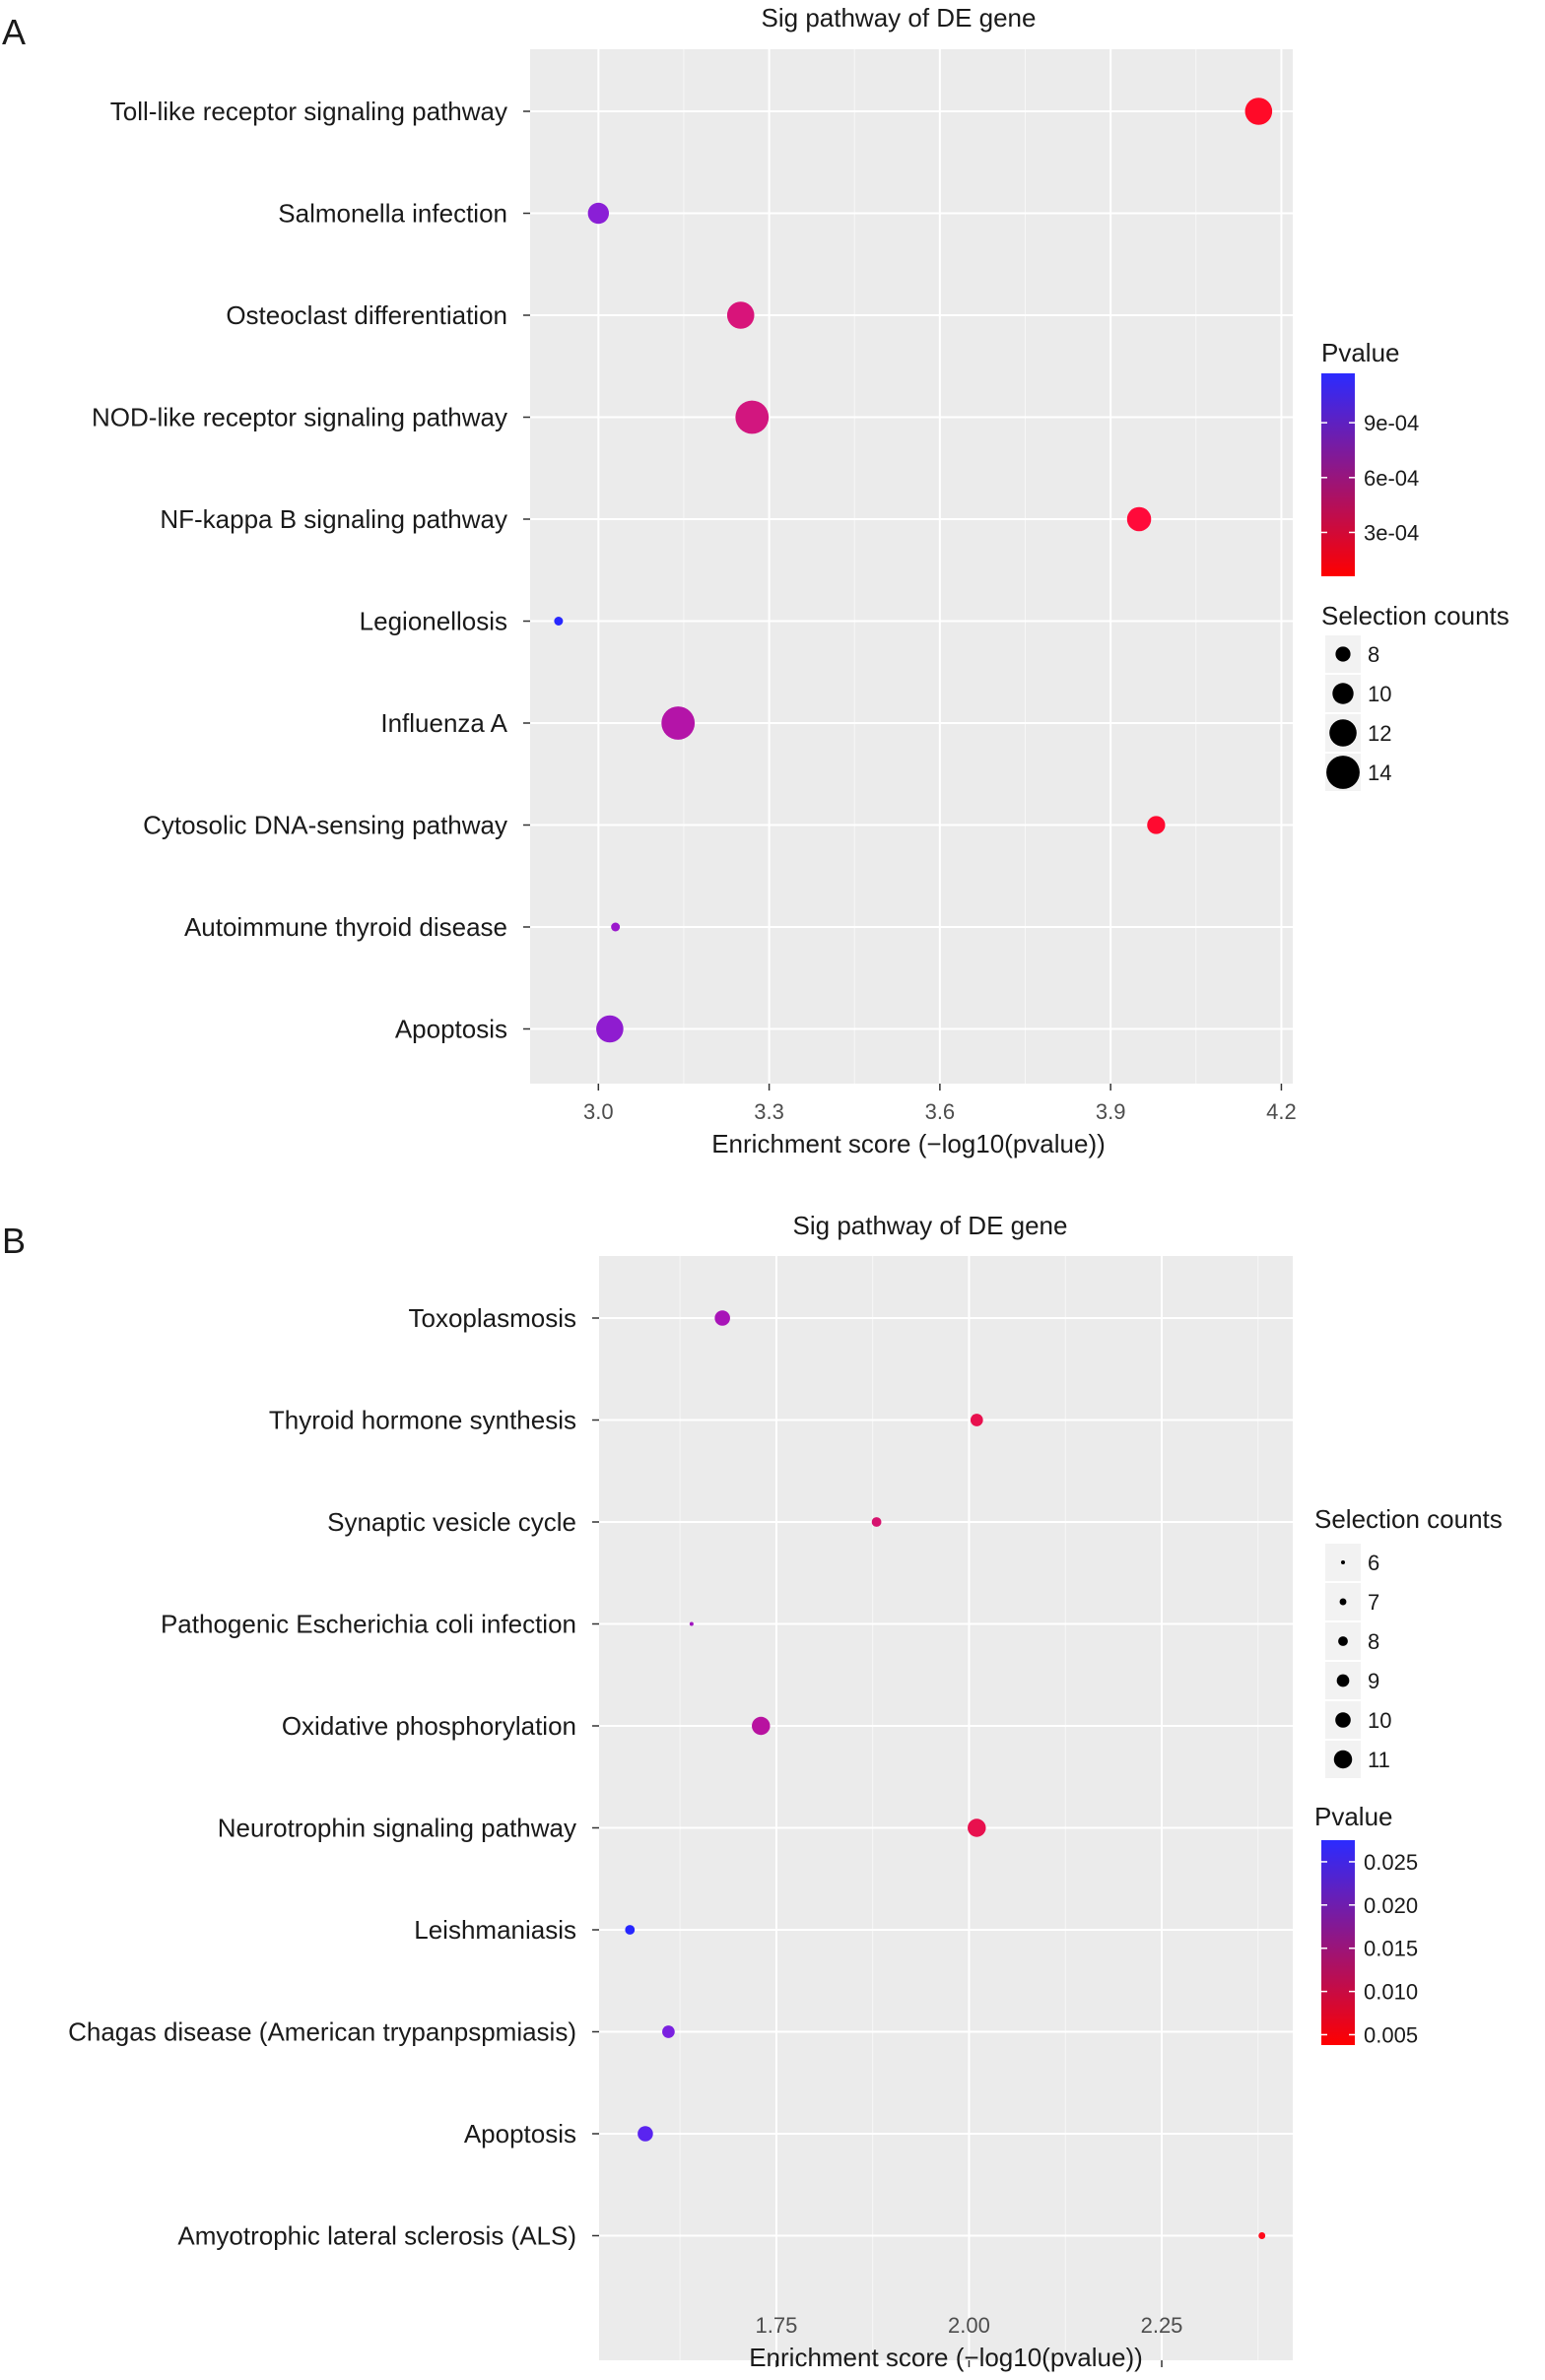 The image size is (1545, 2380). What do you see at coordinates (1391, 1905) in the screenshot?
I see `colorbar-tick-label: 0.020` at bounding box center [1391, 1905].